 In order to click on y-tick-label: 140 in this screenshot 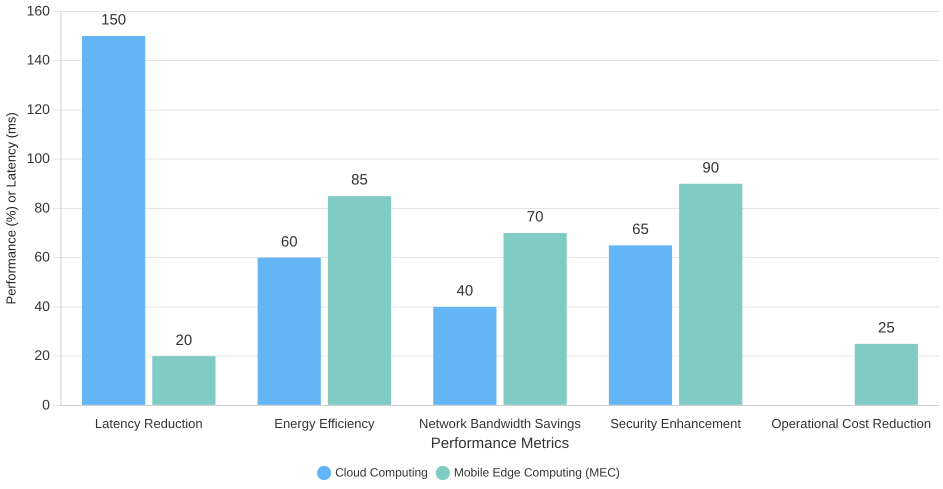, I will do `click(38, 60)`.